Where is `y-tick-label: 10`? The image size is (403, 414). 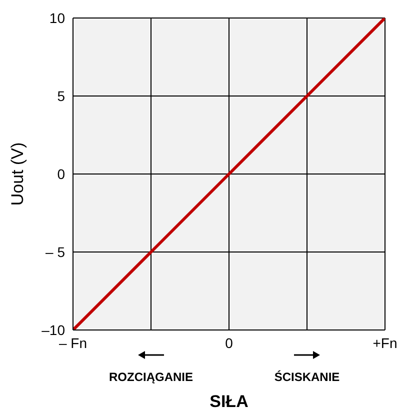
y-tick-label: 10 is located at coordinates (57, 18).